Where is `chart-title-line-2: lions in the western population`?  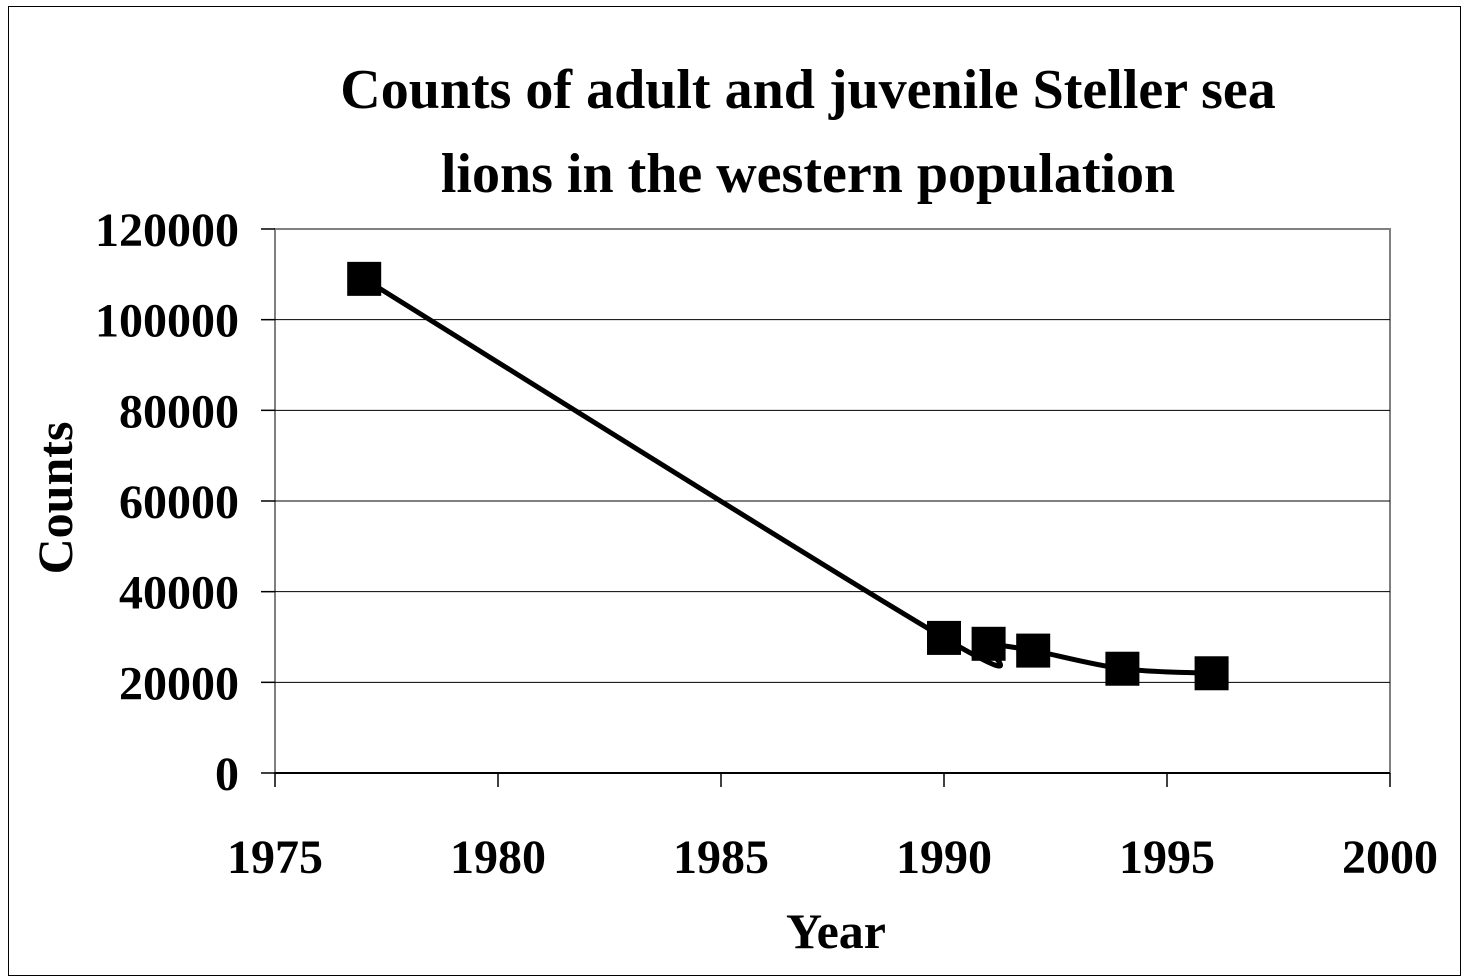
chart-title-line-2: lions in the western population is located at coordinates (808, 174).